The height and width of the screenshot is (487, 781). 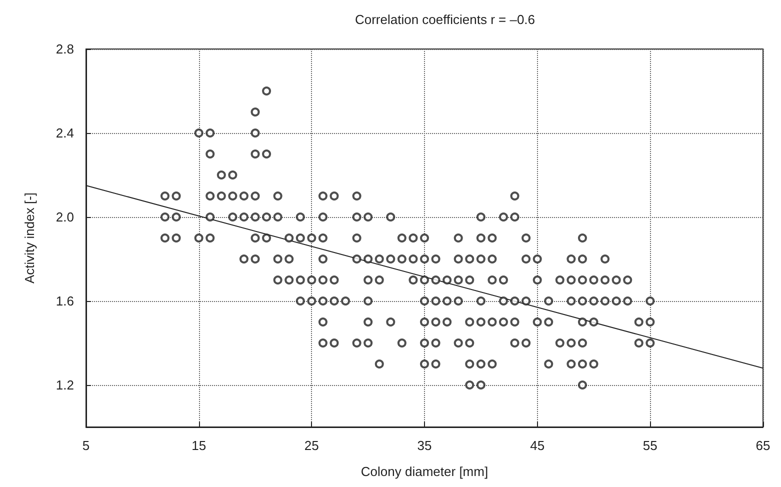 I want to click on x-tick-label: 35, so click(x=424, y=445).